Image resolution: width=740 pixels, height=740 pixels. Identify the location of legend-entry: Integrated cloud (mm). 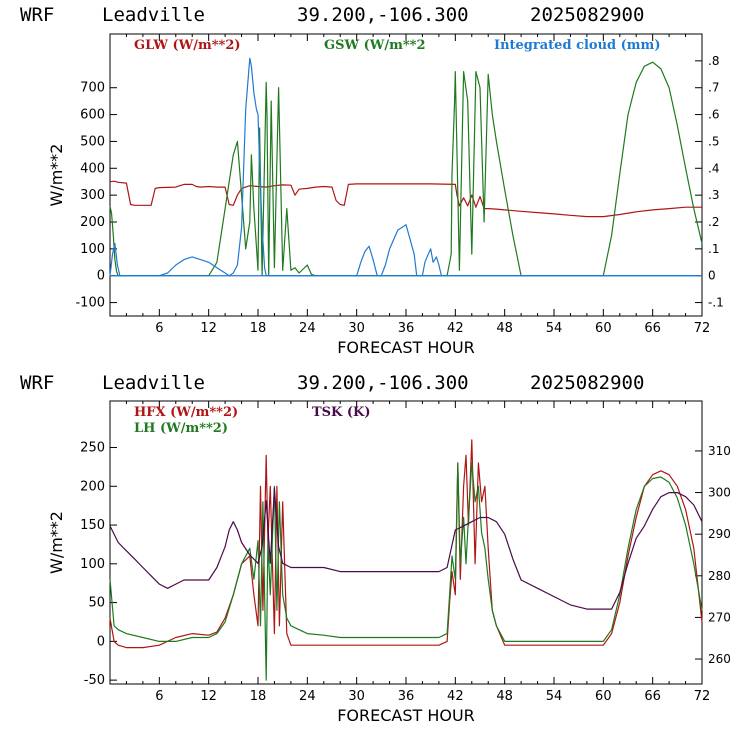
(577, 45).